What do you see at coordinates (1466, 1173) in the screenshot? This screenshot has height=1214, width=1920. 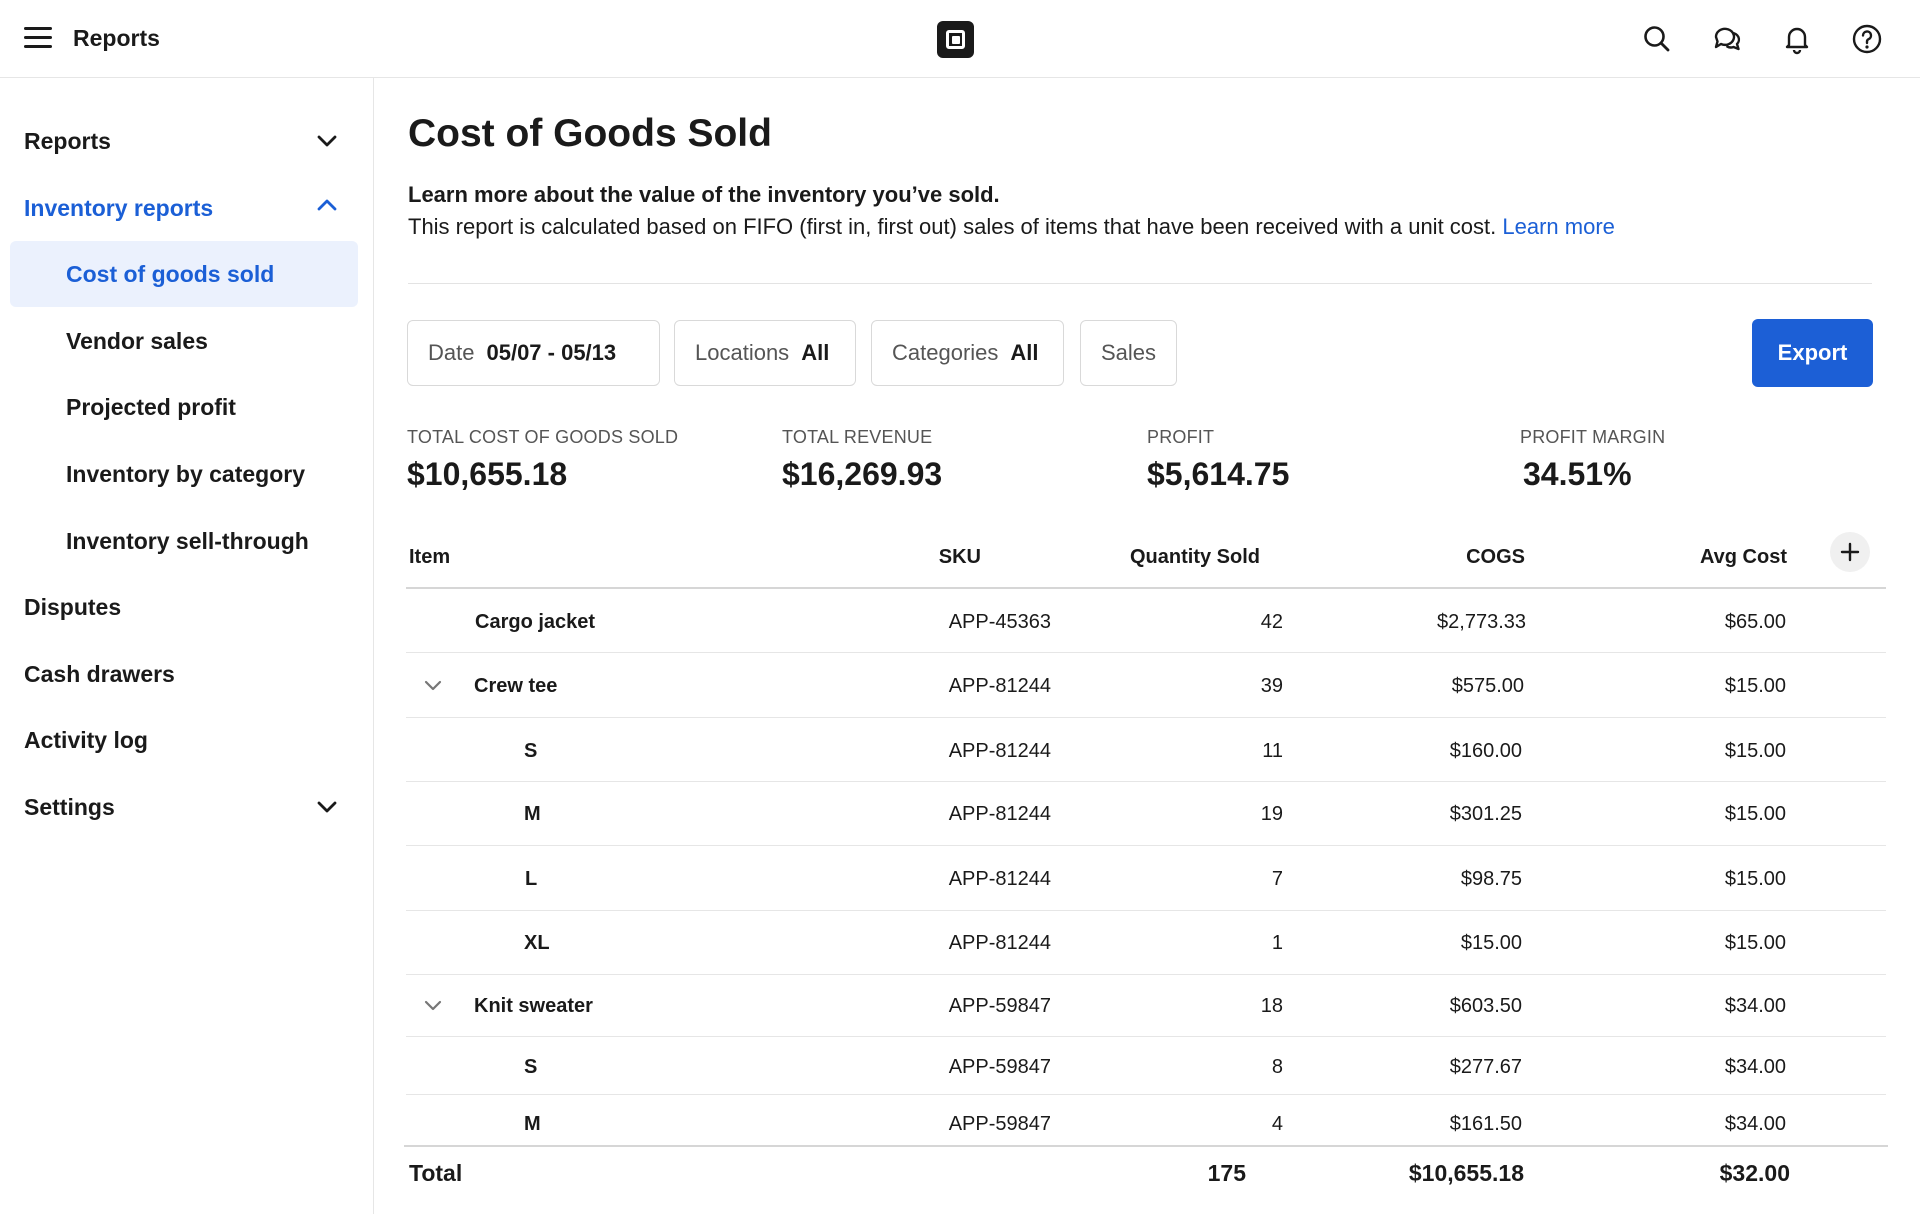 I see `total-cogs: $10,655.18` at bounding box center [1466, 1173].